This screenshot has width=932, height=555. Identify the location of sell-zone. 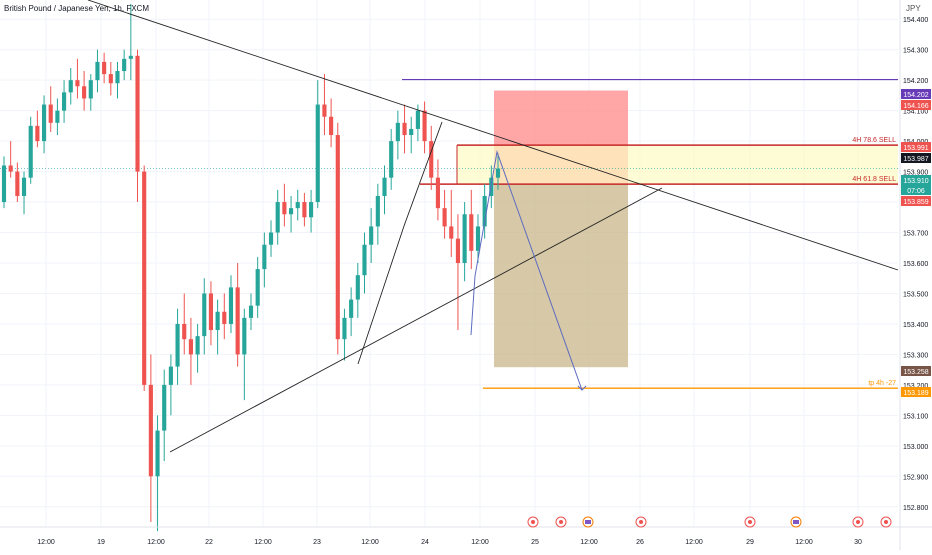
(677, 165).